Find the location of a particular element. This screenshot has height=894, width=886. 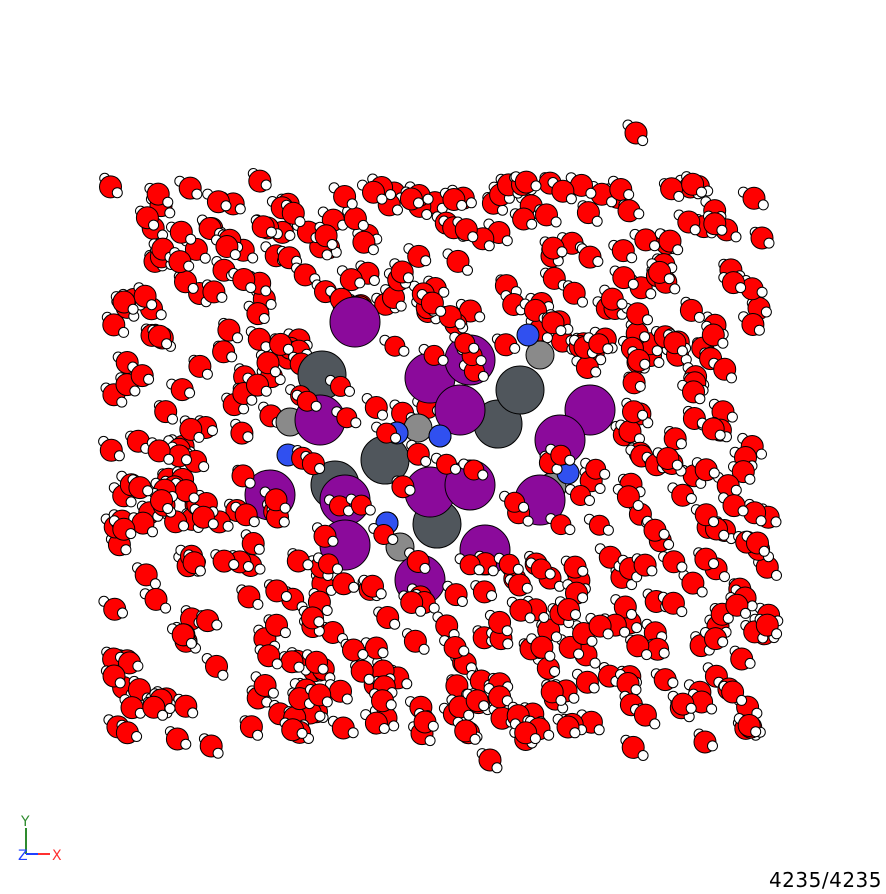

frame-counter: 4235/4235 is located at coordinates (825, 880).